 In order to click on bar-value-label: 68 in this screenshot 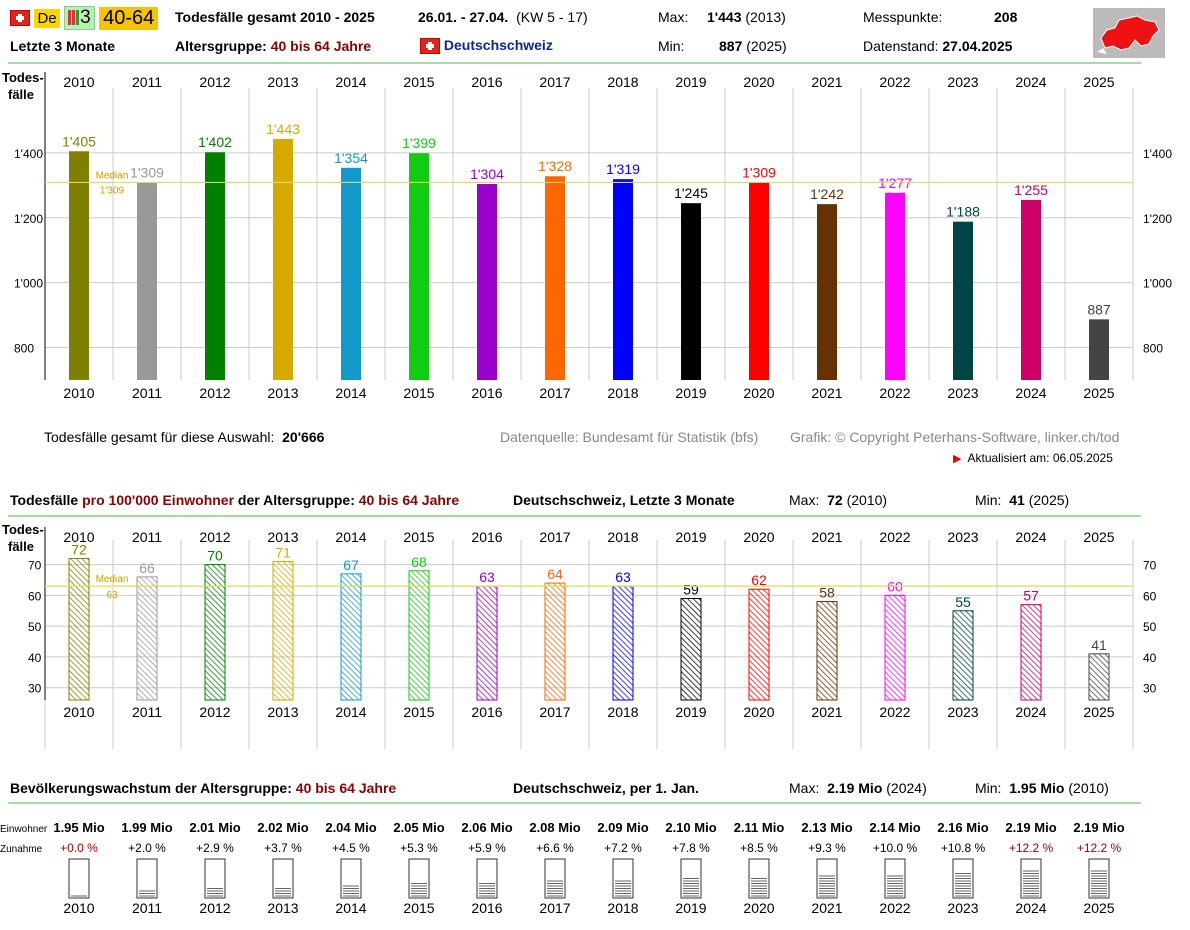, I will do `click(419, 562)`.